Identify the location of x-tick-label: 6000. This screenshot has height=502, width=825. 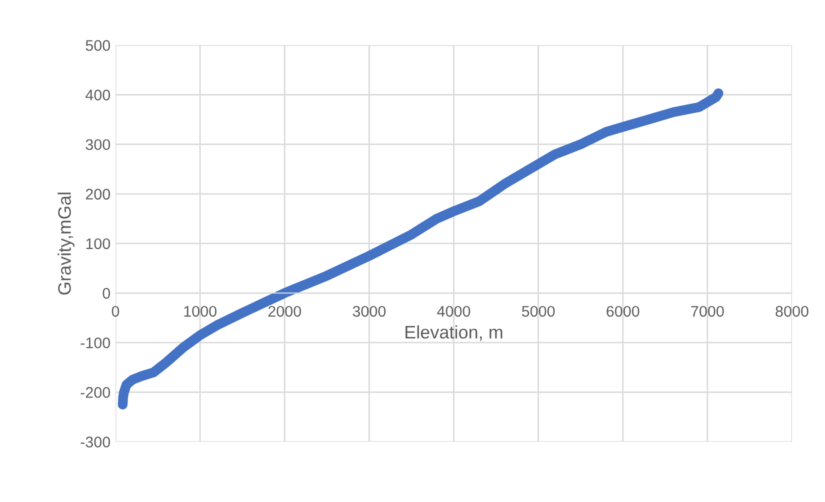
(623, 311).